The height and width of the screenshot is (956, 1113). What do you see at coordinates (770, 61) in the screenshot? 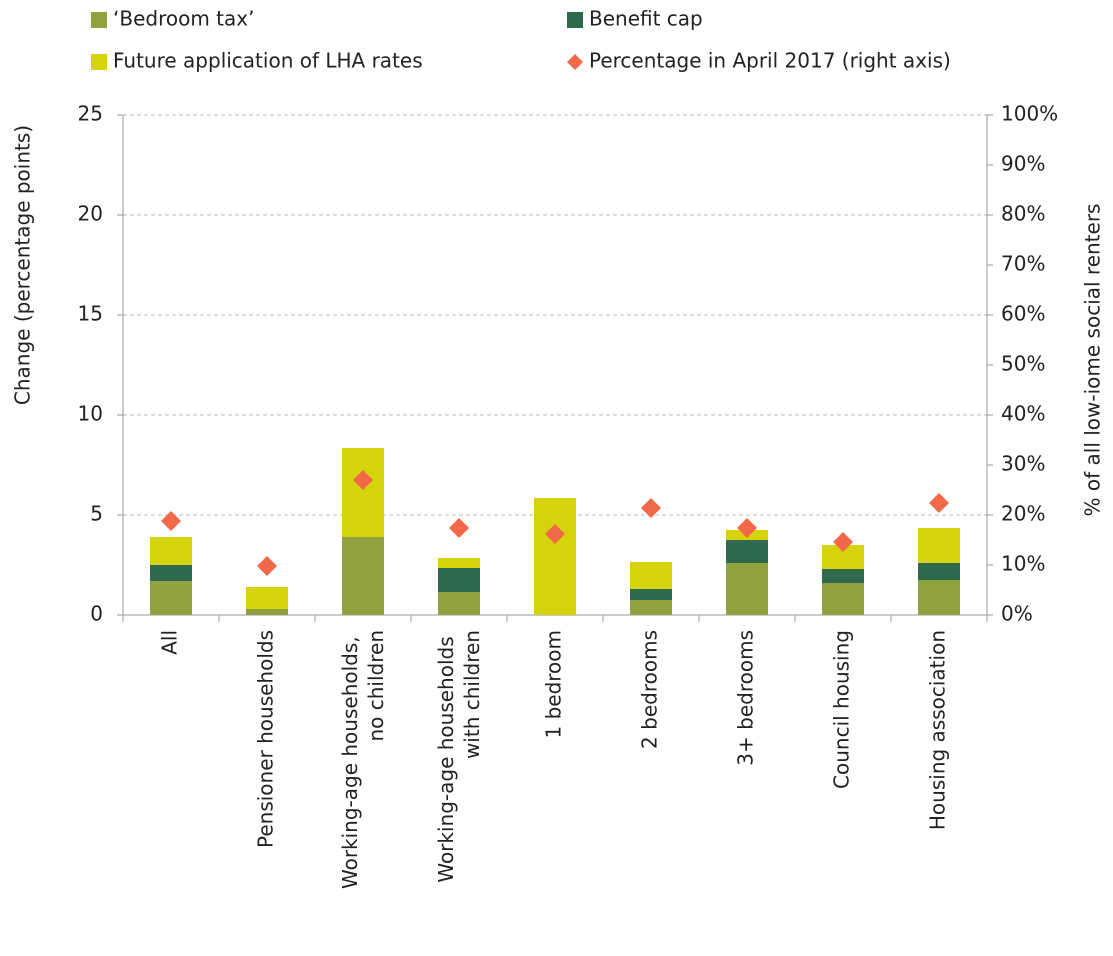
I see `legend-label: Percentage in April 2017 (right axis)` at bounding box center [770, 61].